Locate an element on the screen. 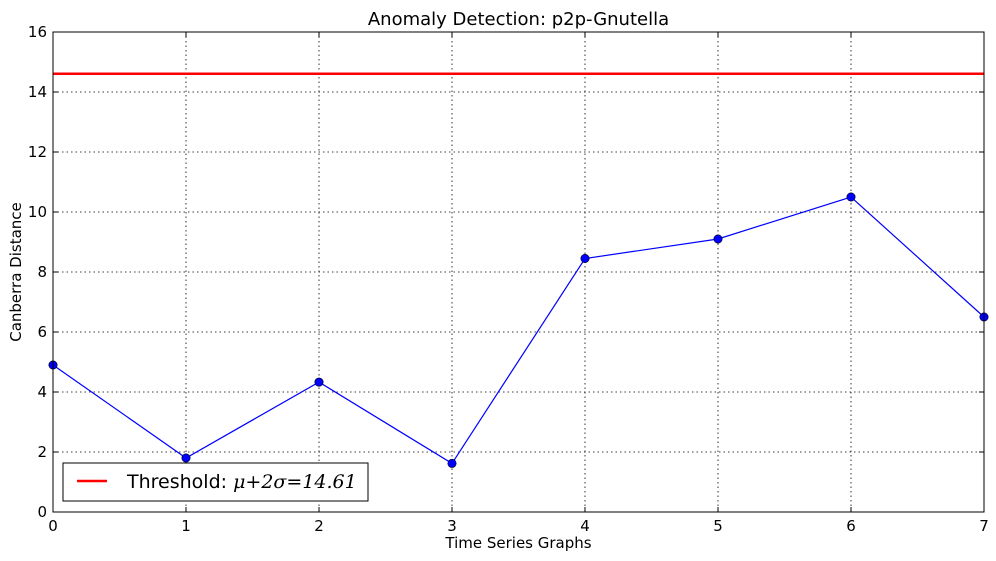 This screenshot has width=996, height=561. x-tick-label: 5 is located at coordinates (718, 526).